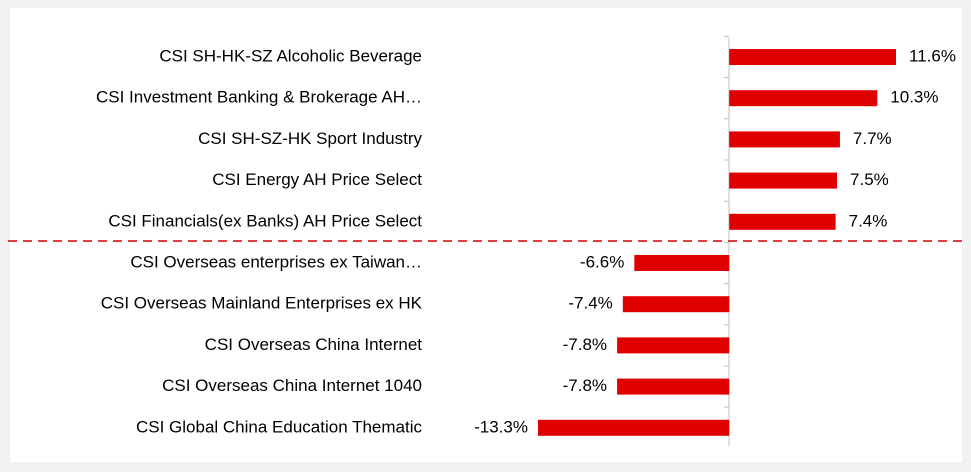 Image resolution: width=971 pixels, height=472 pixels. I want to click on category-label: CSI SH-HK-SZ Alcoholic Beverage, so click(290, 55).